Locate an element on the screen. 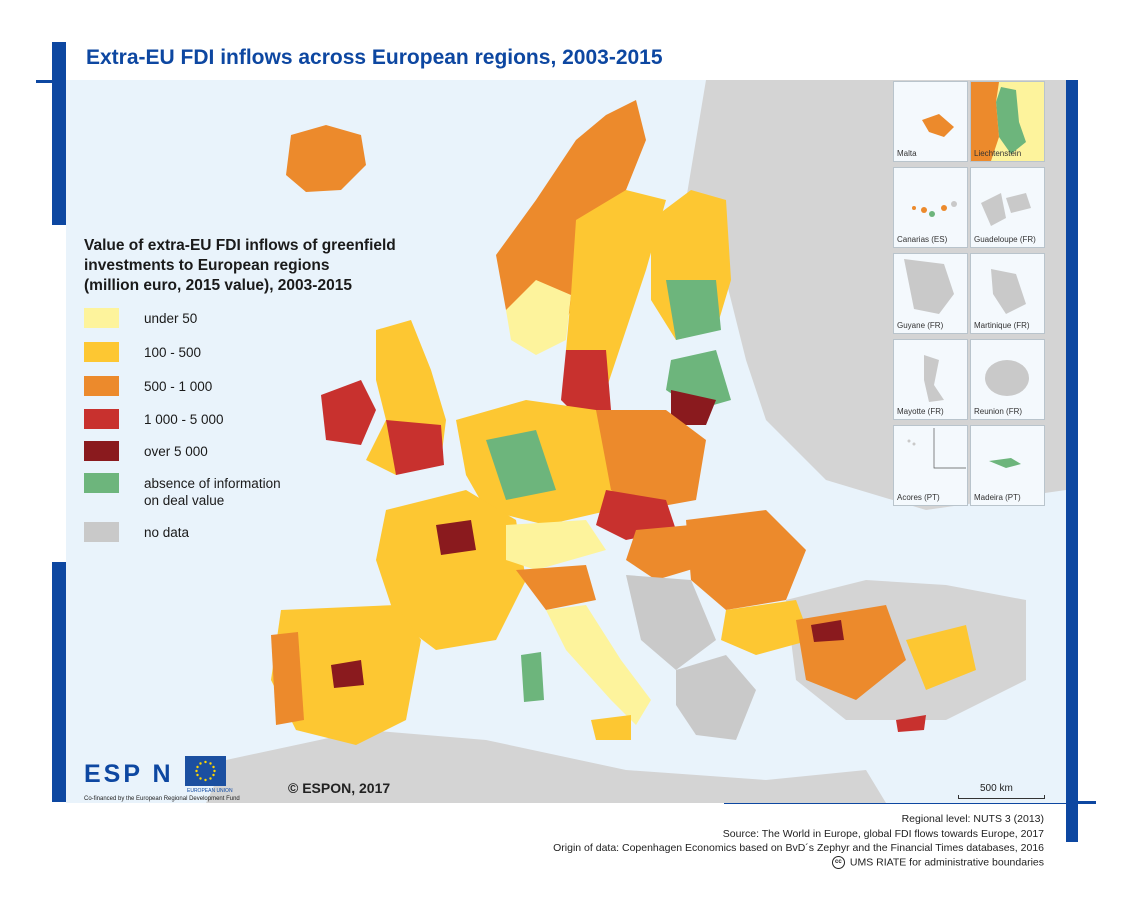  inset-madeira: Madeira (PT) is located at coordinates (1007, 465).